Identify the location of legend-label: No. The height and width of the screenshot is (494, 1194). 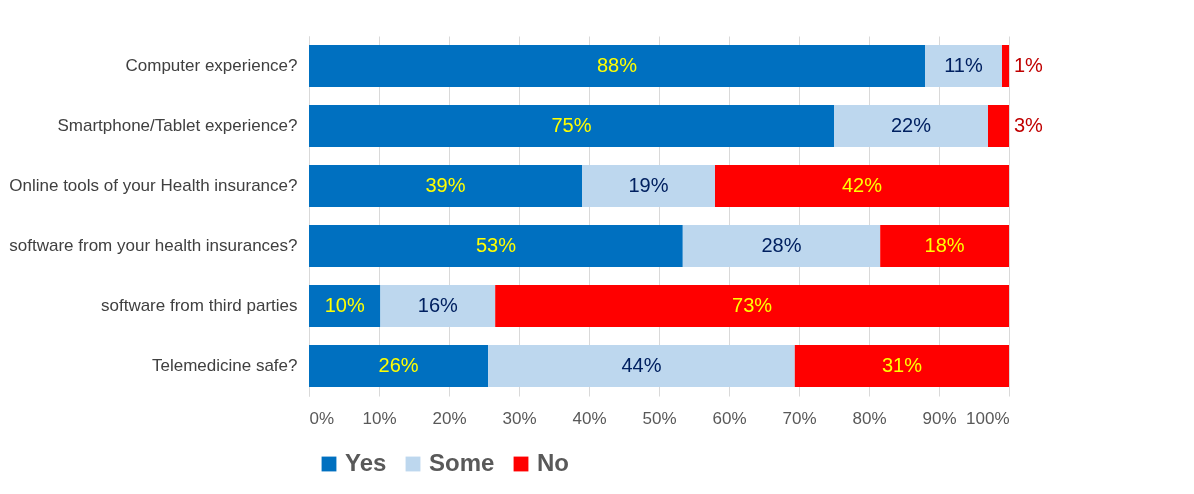
(553, 462).